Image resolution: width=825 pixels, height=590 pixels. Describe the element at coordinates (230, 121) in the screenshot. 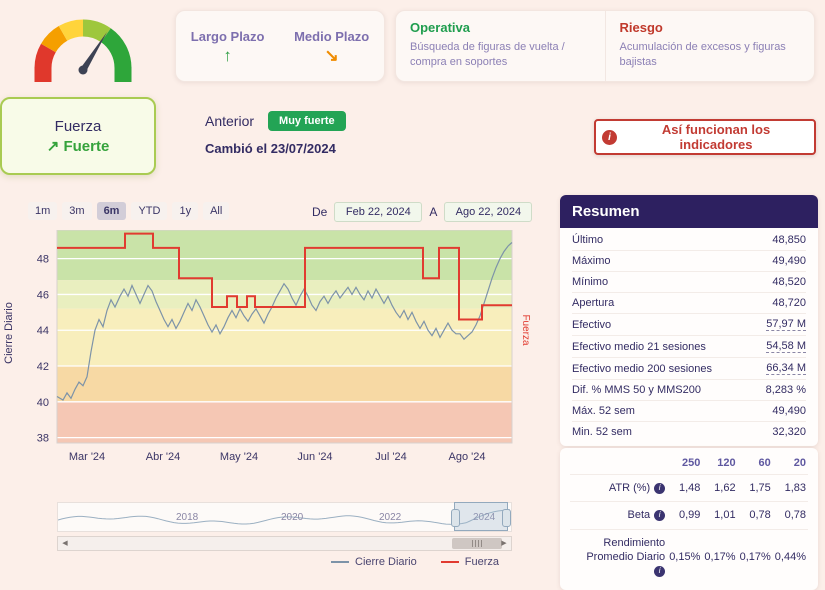

I see `previous-label: Anterior` at that location.